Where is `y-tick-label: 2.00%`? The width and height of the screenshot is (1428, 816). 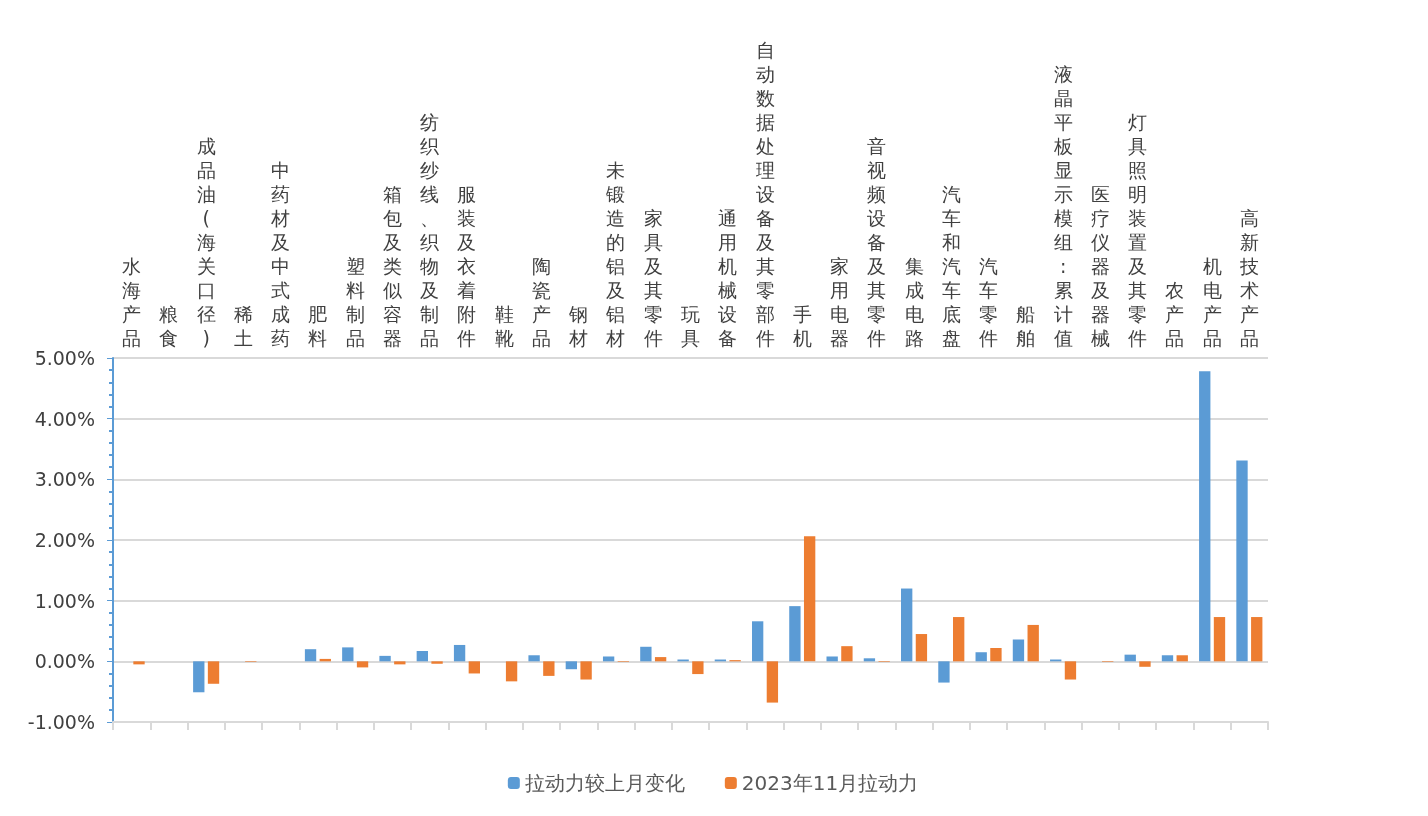 y-tick-label: 2.00% is located at coordinates (64, 540).